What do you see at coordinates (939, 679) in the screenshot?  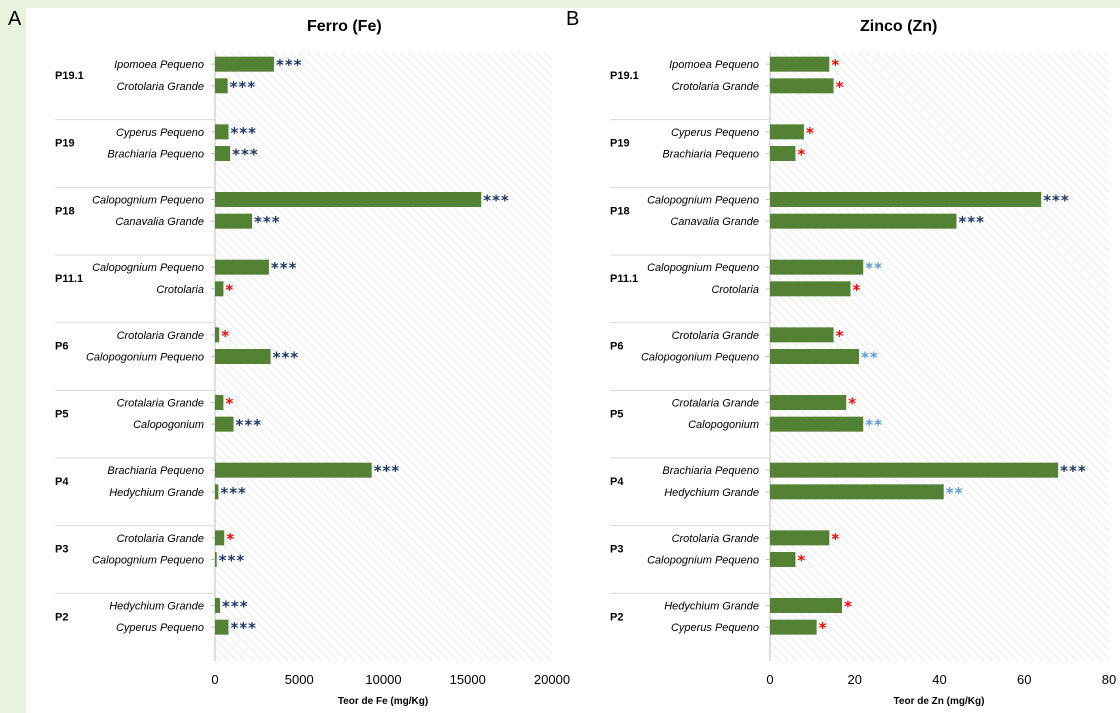 I see `x-tick-label: 40` at bounding box center [939, 679].